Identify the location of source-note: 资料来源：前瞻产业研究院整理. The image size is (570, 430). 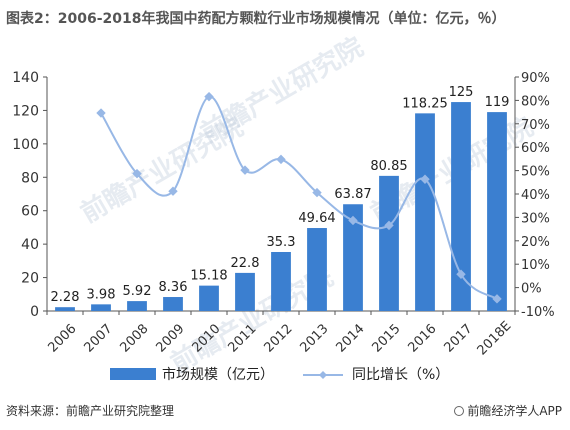
(90, 411).